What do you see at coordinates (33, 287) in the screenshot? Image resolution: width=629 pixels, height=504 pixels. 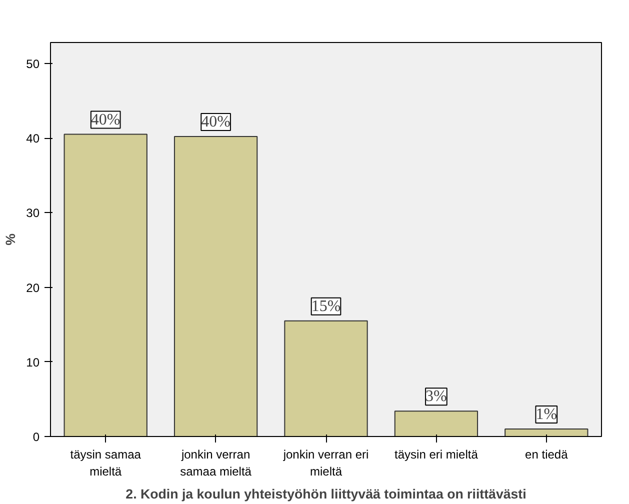 I see `y-tick-label: 20` at bounding box center [33, 287].